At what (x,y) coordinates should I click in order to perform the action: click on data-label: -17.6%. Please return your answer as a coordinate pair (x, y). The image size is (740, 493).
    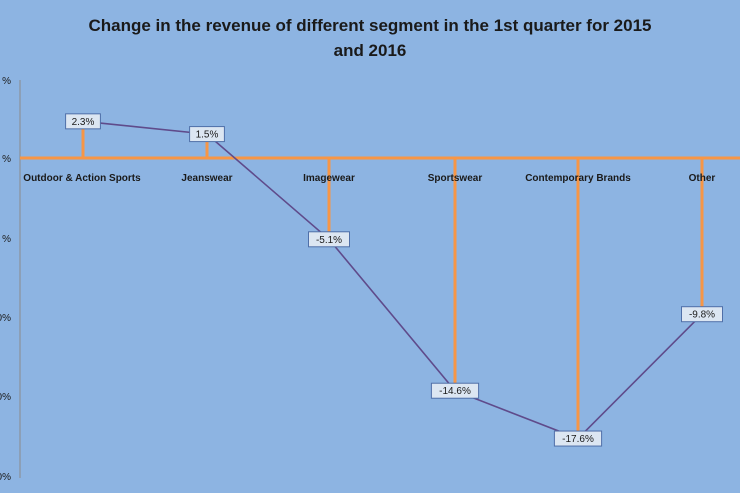
    Looking at the image, I should click on (578, 438).